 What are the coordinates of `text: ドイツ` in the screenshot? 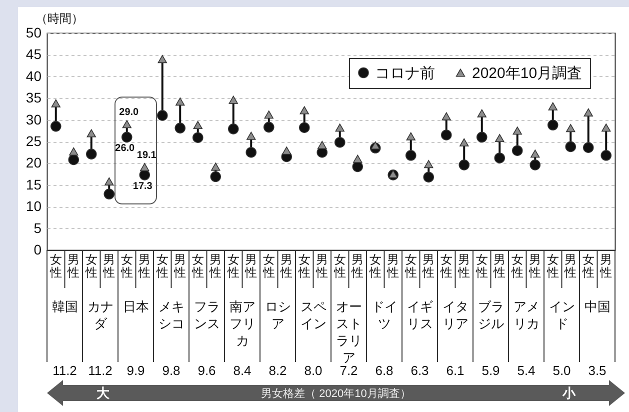 It's located at (384, 315).